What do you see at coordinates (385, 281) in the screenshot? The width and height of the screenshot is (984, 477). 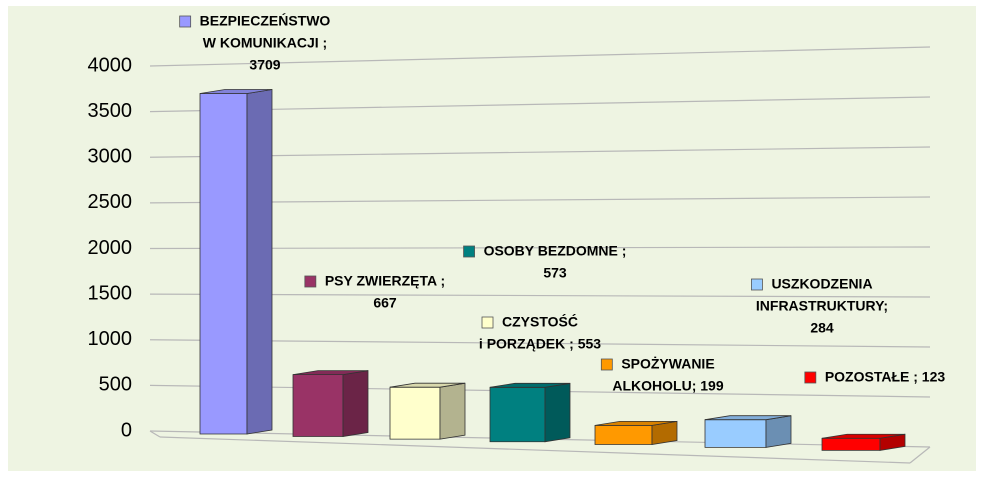 I see `data-label: PSY ZWIERZĘTA ;` at bounding box center [385, 281].